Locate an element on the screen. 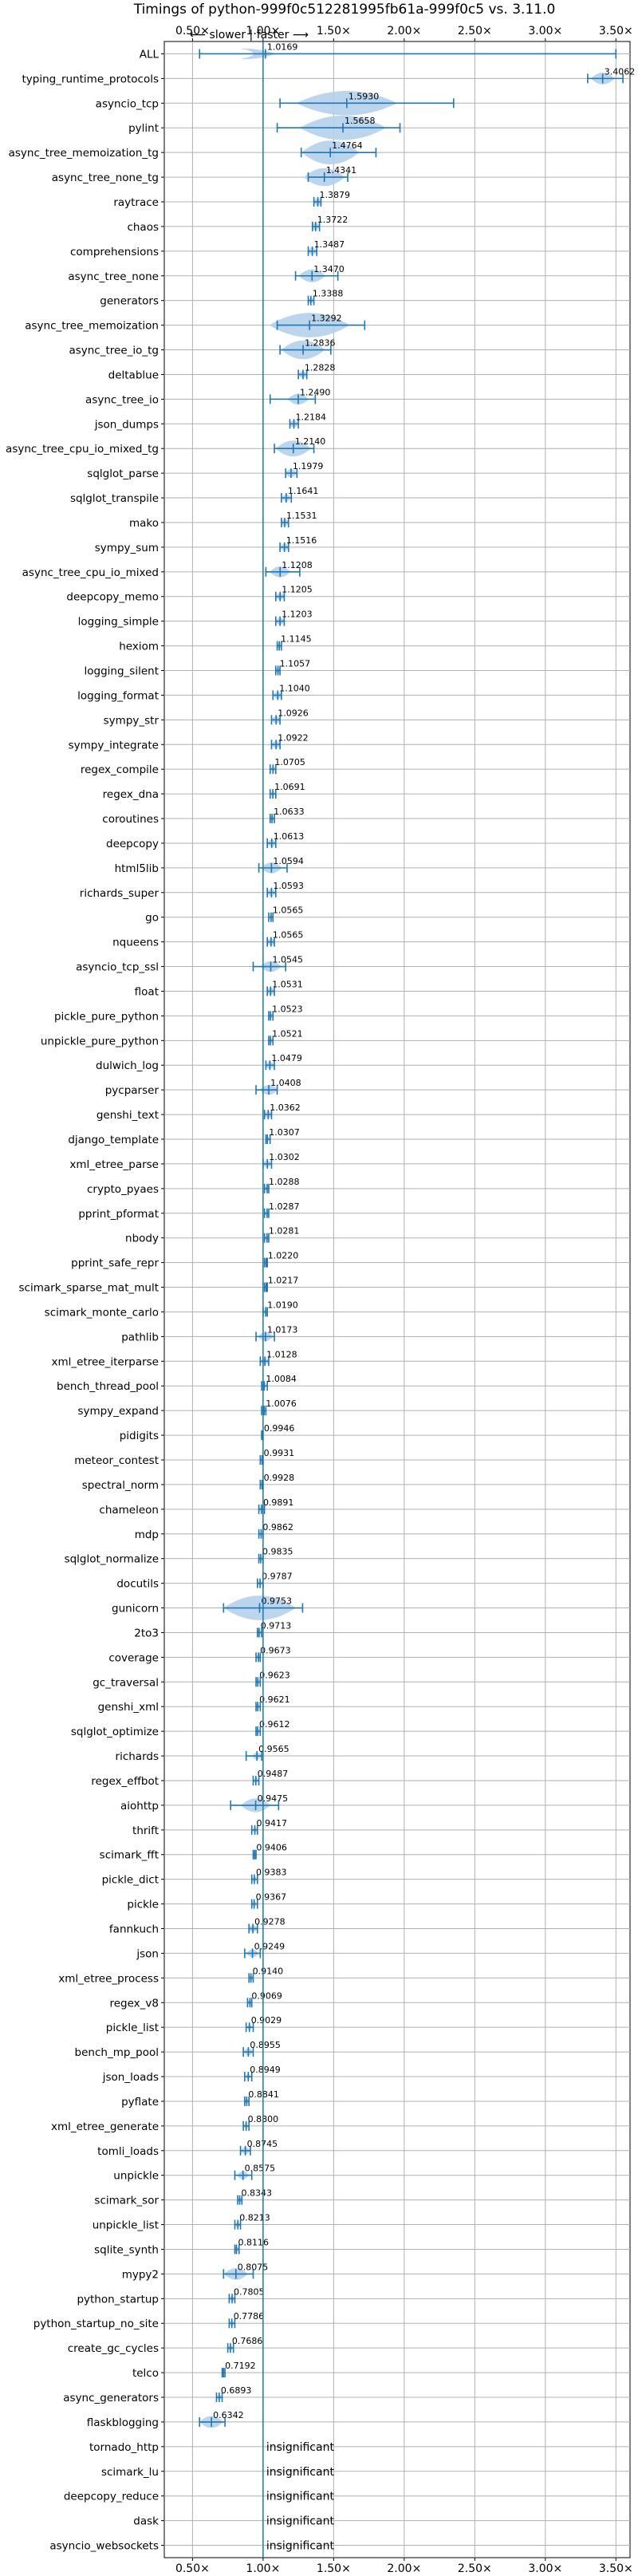  category-label: xml_etree_process is located at coordinates (108, 1979).